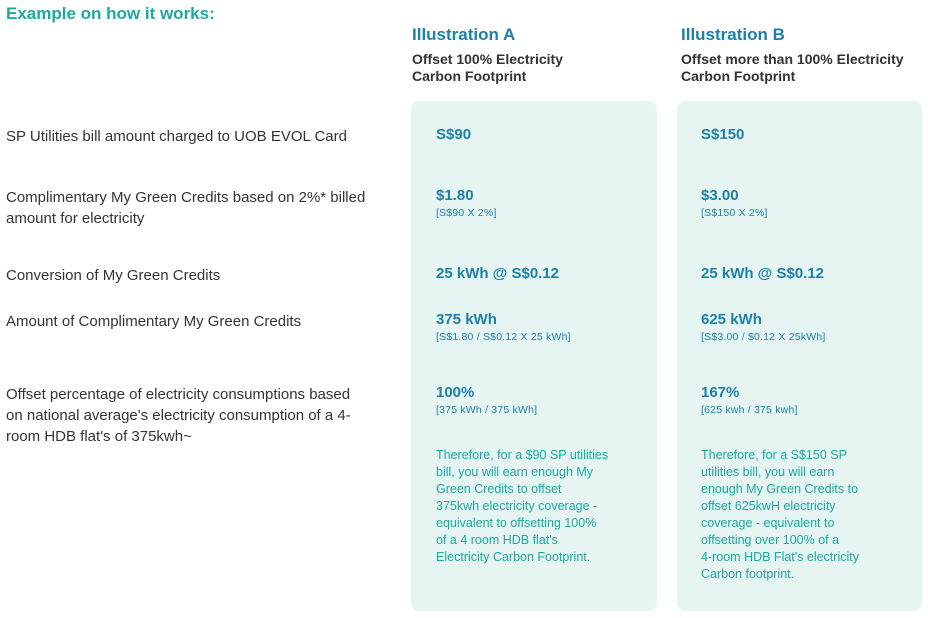  What do you see at coordinates (770, 540) in the screenshot?
I see `note-line: offsetting over 100% of a` at bounding box center [770, 540].